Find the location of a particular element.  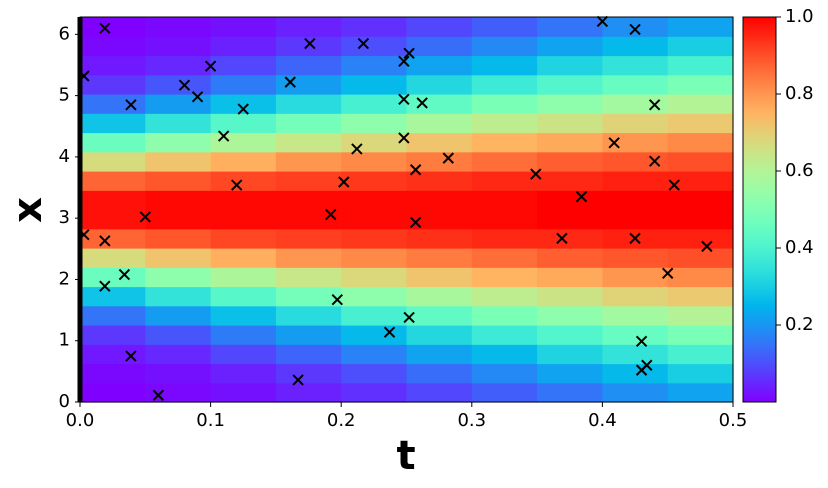

y-tick-label: 6 is located at coordinates (64, 33).